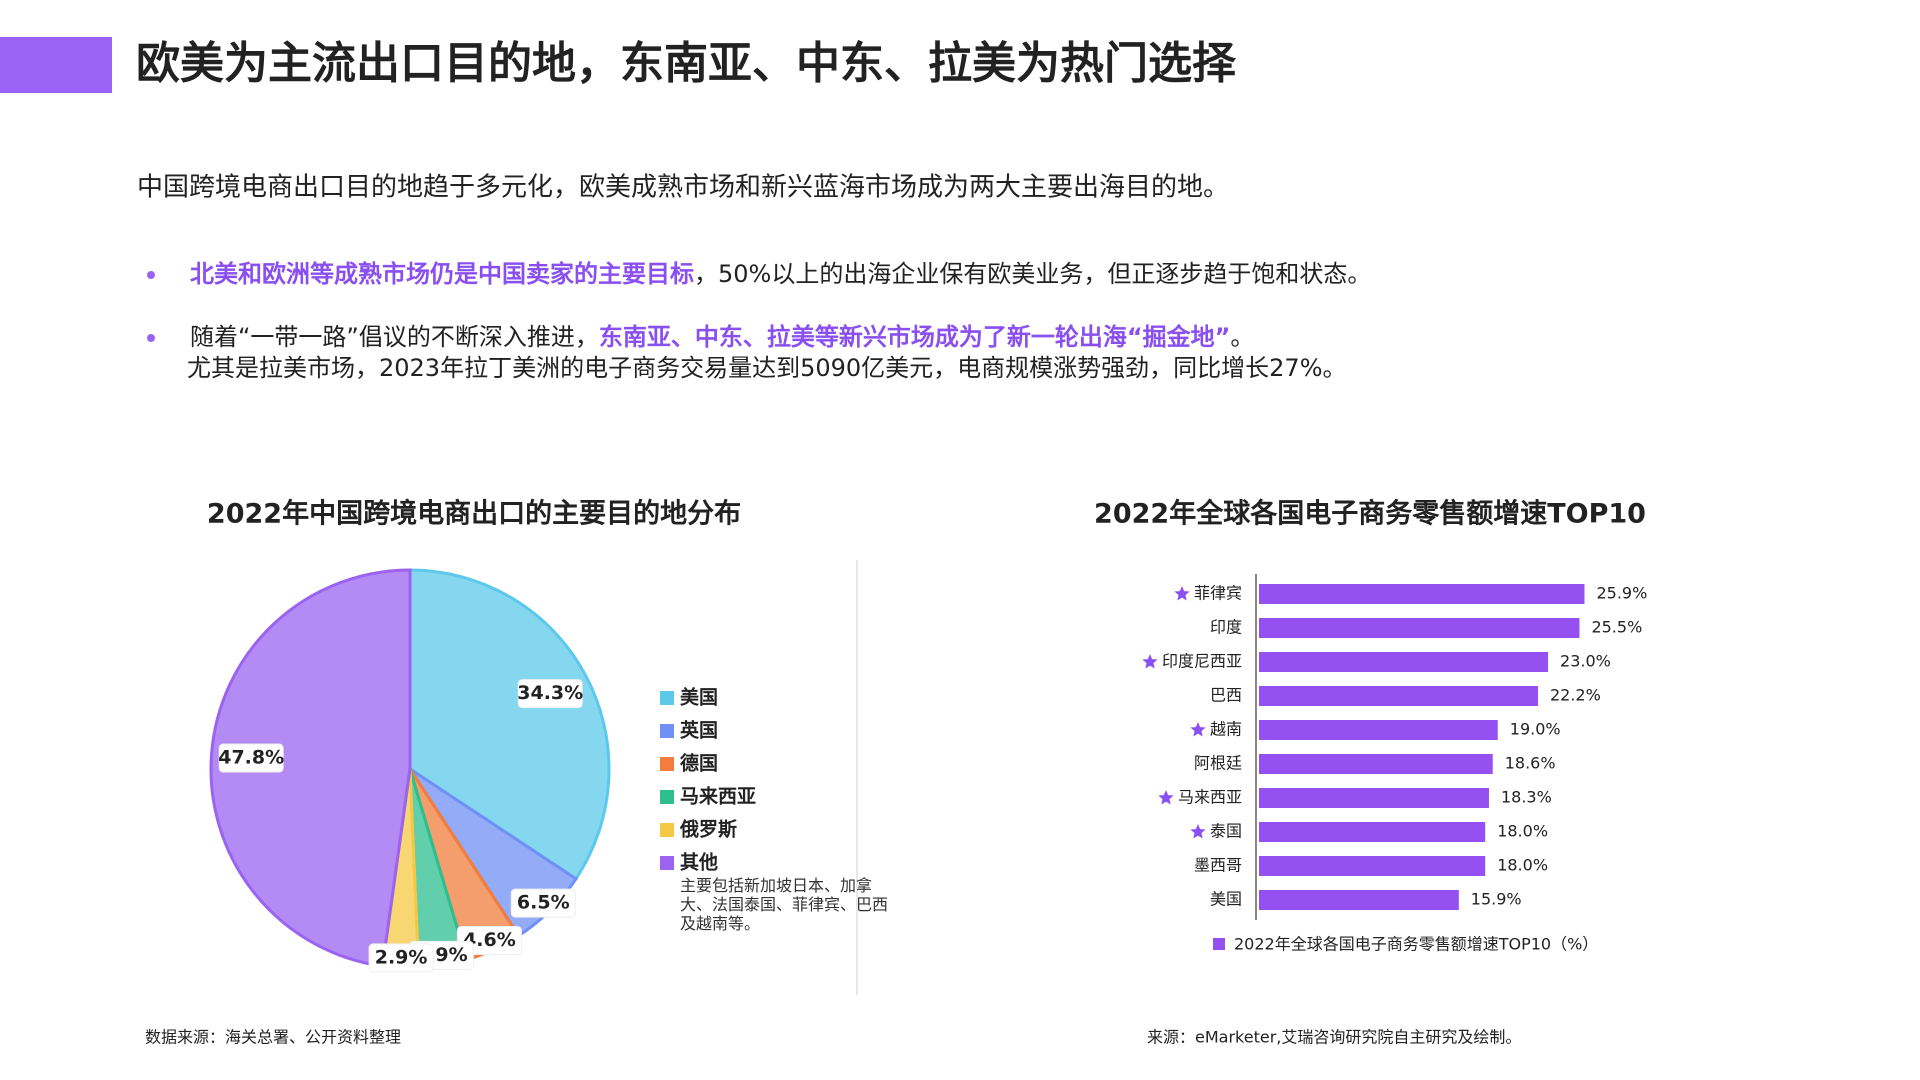 This screenshot has width=1920, height=1080. I want to click on legend-label: 马来西亚, so click(718, 797).